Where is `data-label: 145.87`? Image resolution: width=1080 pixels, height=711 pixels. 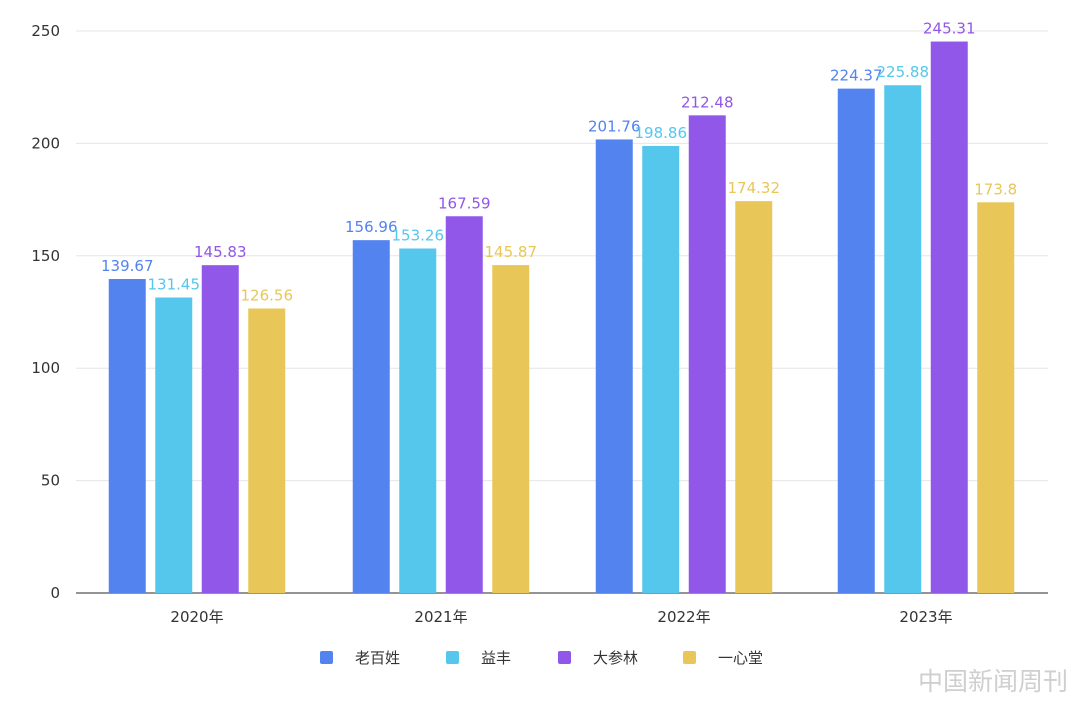 data-label: 145.87 is located at coordinates (511, 252).